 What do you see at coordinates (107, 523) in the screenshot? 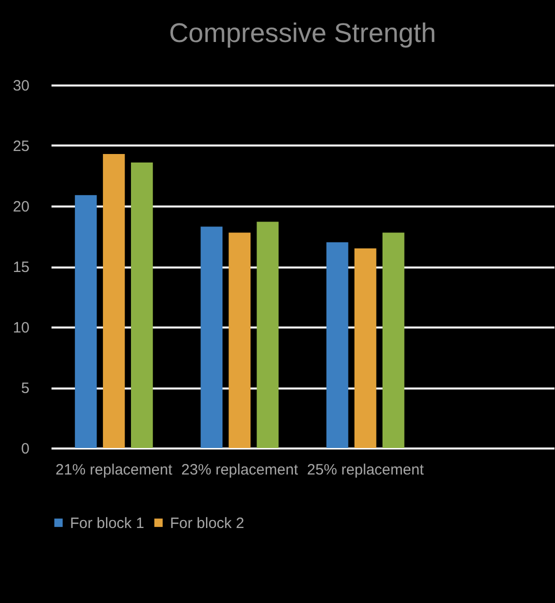
I see `legend-label: For block 1` at bounding box center [107, 523].